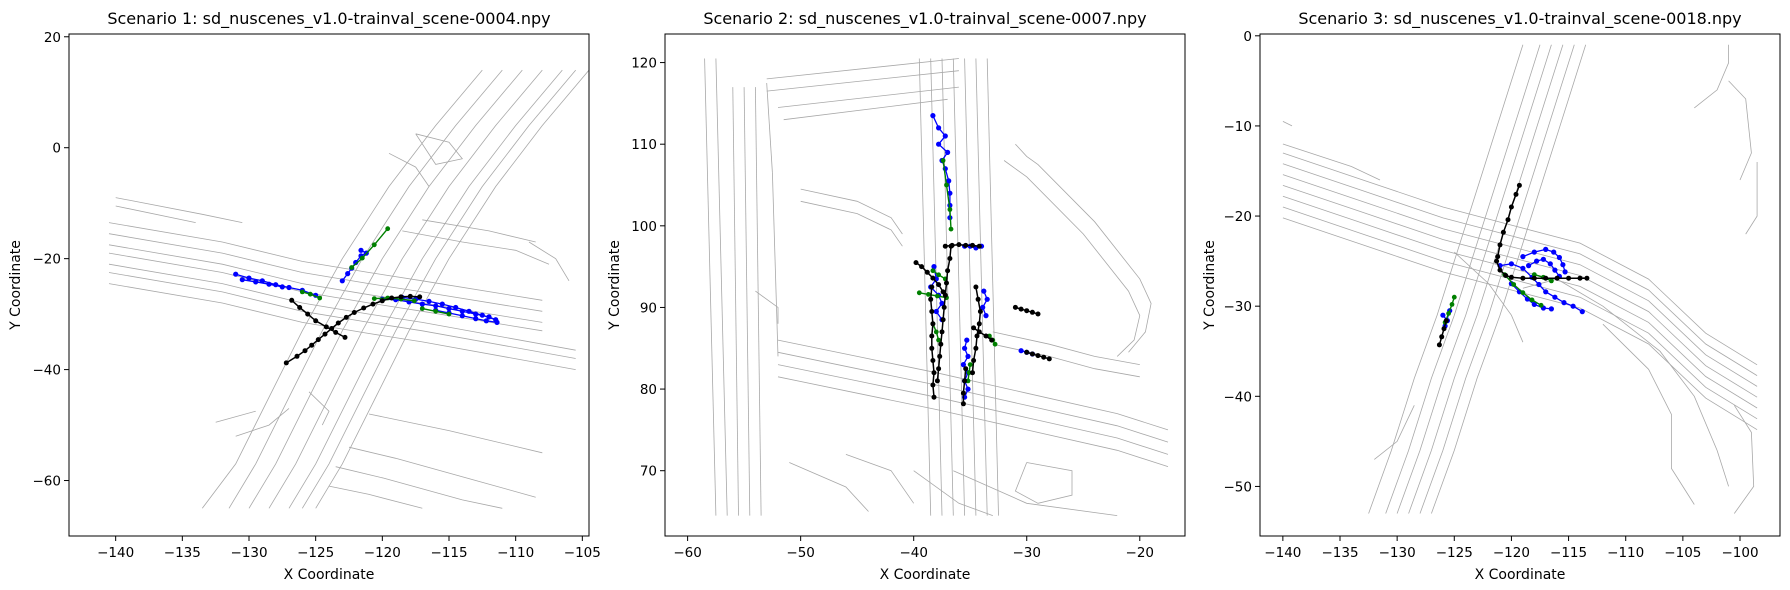 Image resolution: width=1790 pixels, height=590 pixels. What do you see at coordinates (644, 64) in the screenshot?
I see `y-tick-label: 120` at bounding box center [644, 64].